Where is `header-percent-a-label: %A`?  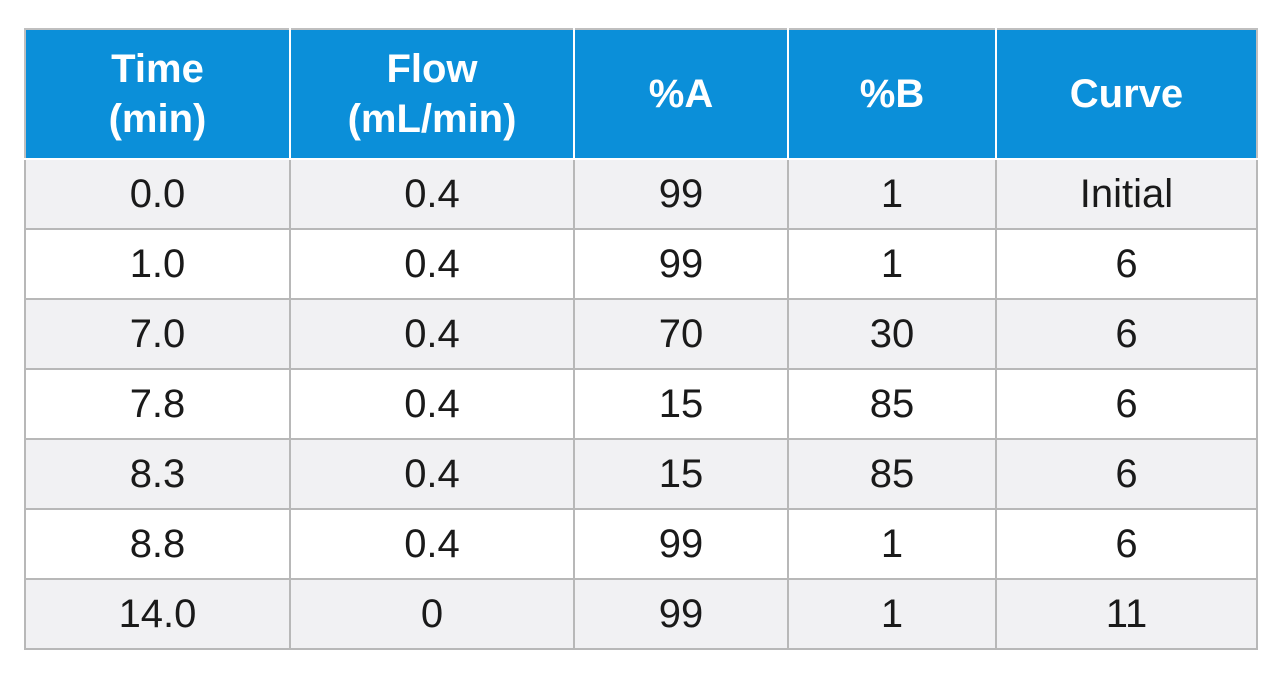 header-percent-a-label: %A is located at coordinates (681, 94).